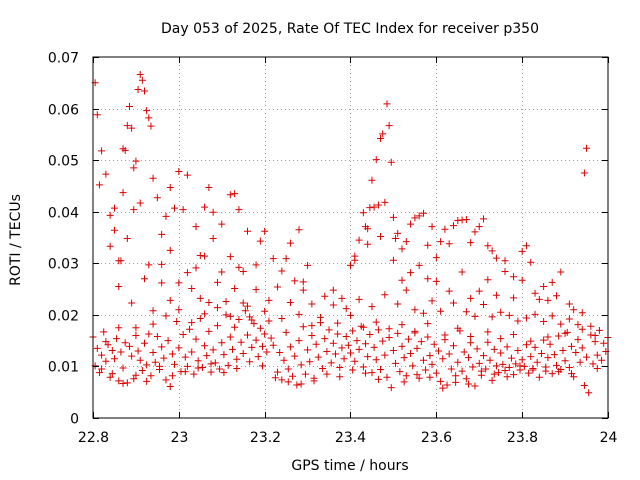 This screenshot has height=480, width=640. Describe the element at coordinates (63, 59) in the screenshot. I see `y-tick-label: 0.07` at that location.